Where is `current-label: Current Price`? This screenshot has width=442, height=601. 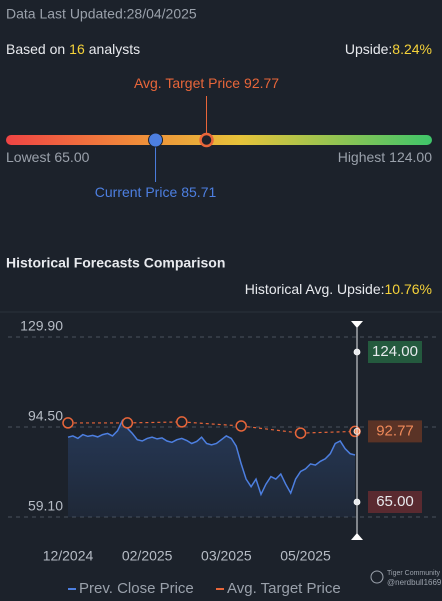 current-label: Current Price is located at coordinates (136, 192).